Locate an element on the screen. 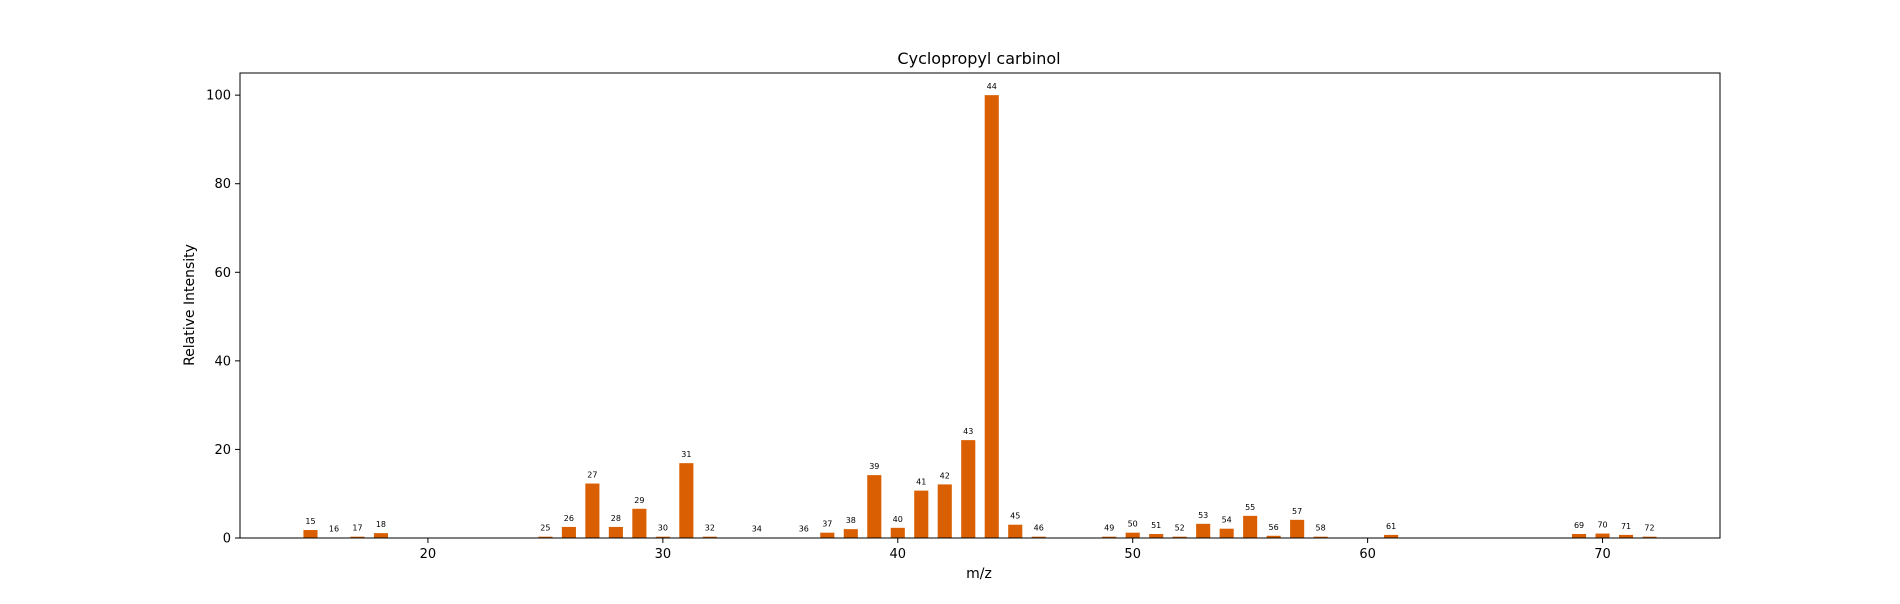  bar-label-mz-37: 37 is located at coordinates (827, 524).